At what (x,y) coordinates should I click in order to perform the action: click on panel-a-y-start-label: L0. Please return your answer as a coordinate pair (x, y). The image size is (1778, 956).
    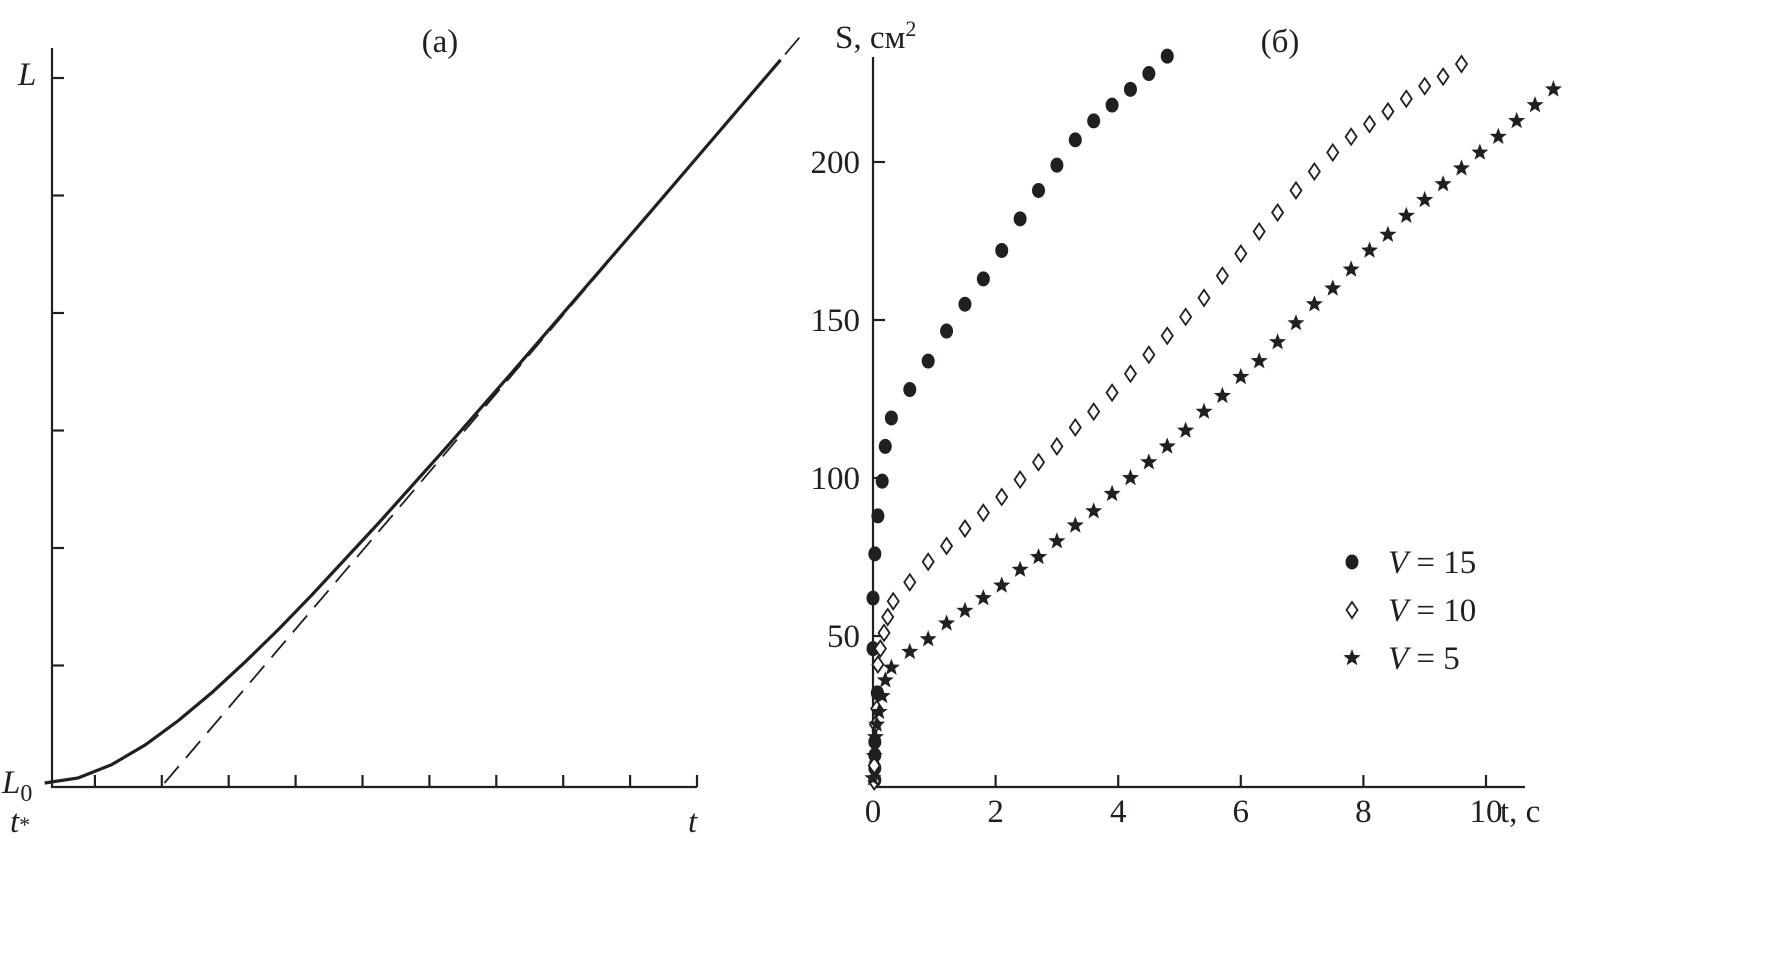
    Looking at the image, I should click on (16, 786).